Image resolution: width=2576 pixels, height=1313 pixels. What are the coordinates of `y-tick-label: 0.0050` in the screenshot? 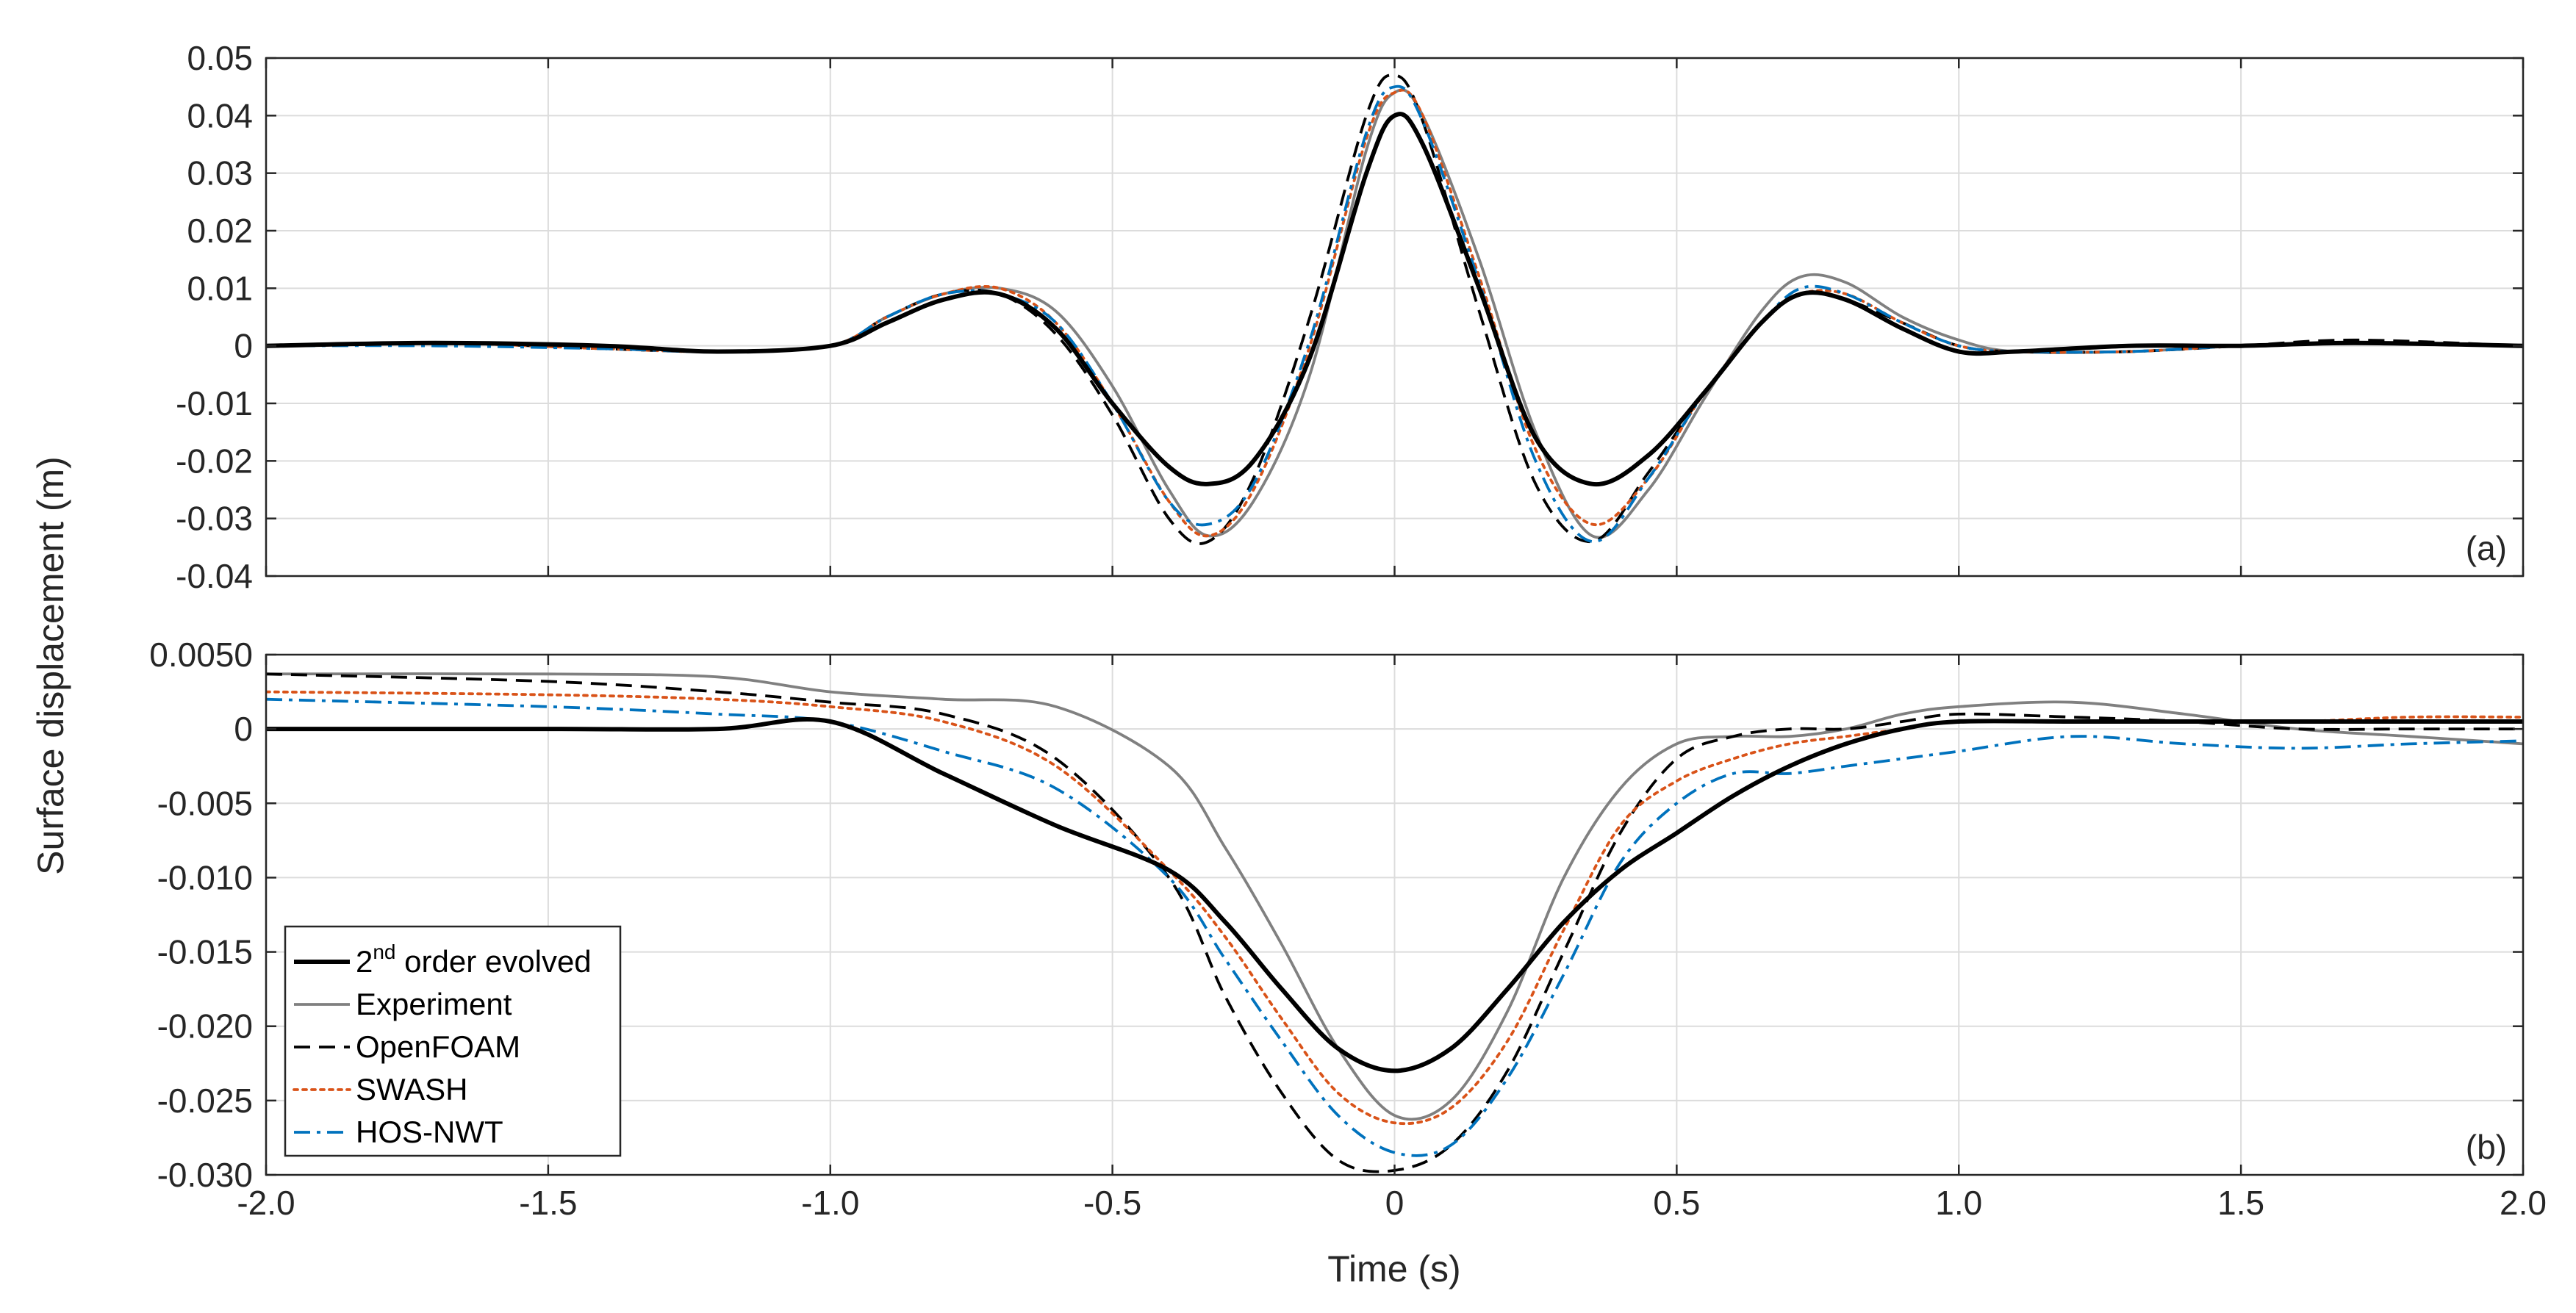 It's located at (201, 655).